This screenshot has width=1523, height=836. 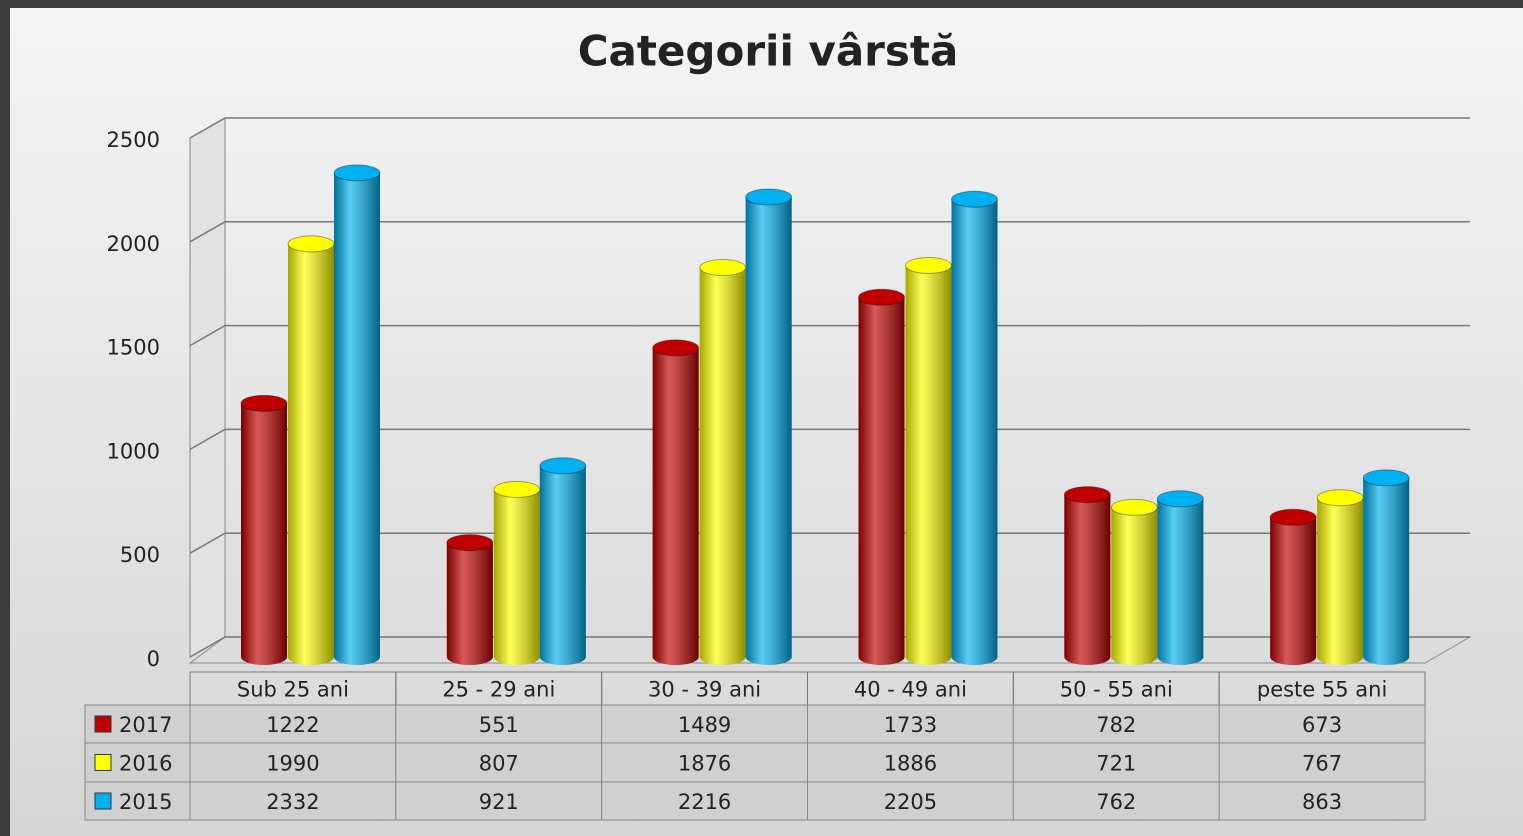 I want to click on table-value: 673, so click(x=1322, y=725).